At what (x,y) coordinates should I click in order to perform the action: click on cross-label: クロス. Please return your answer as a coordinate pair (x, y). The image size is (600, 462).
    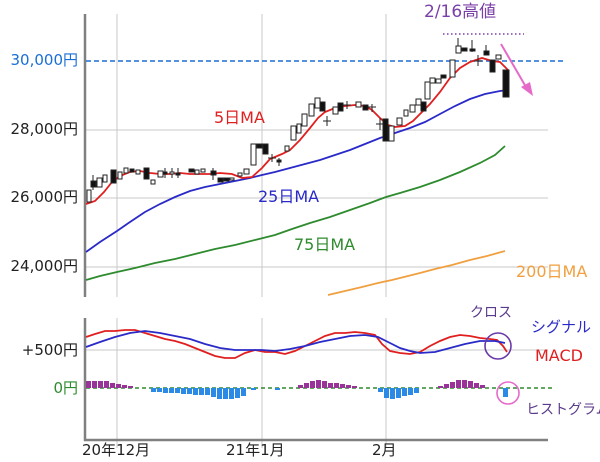
    Looking at the image, I should click on (491, 313).